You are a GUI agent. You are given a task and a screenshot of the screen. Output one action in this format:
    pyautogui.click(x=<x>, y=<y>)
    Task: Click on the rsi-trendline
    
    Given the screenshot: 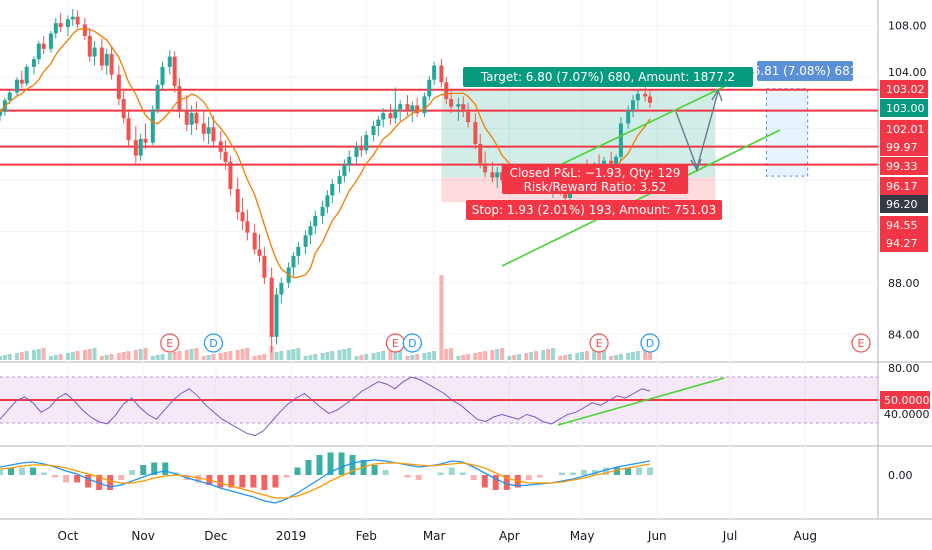 What is the action you would take?
    pyautogui.click(x=641, y=401)
    